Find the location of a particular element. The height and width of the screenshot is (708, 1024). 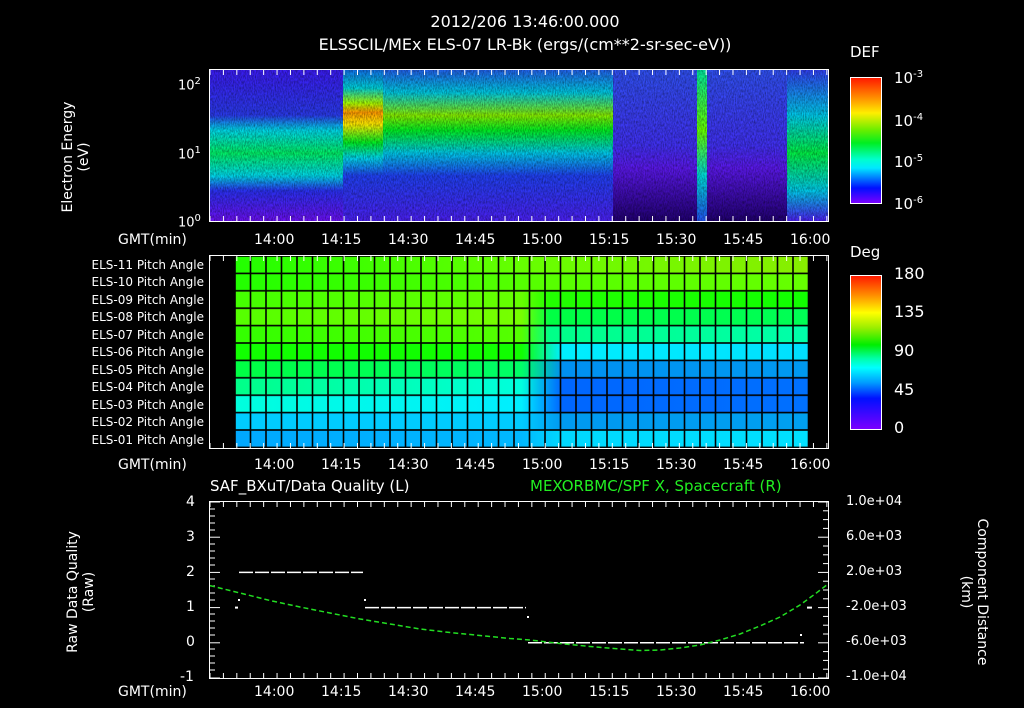

panel3-ylabel-right: Component Distance (km) is located at coordinates (970, 592).